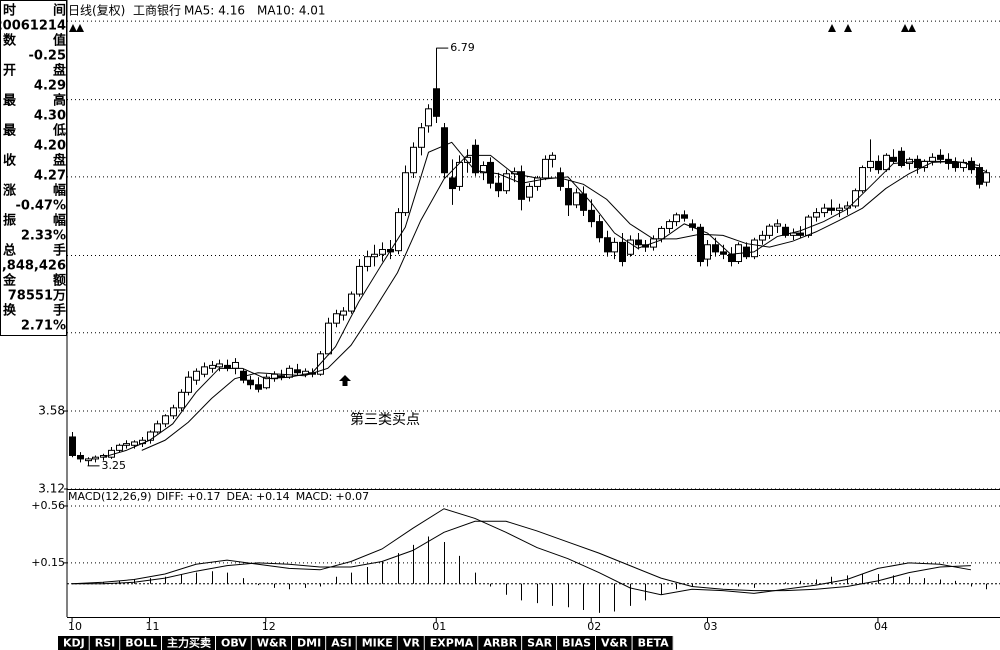 The width and height of the screenshot is (1000, 650). Describe the element at coordinates (59, 11) in the screenshot. I see `info-label: 间` at that location.